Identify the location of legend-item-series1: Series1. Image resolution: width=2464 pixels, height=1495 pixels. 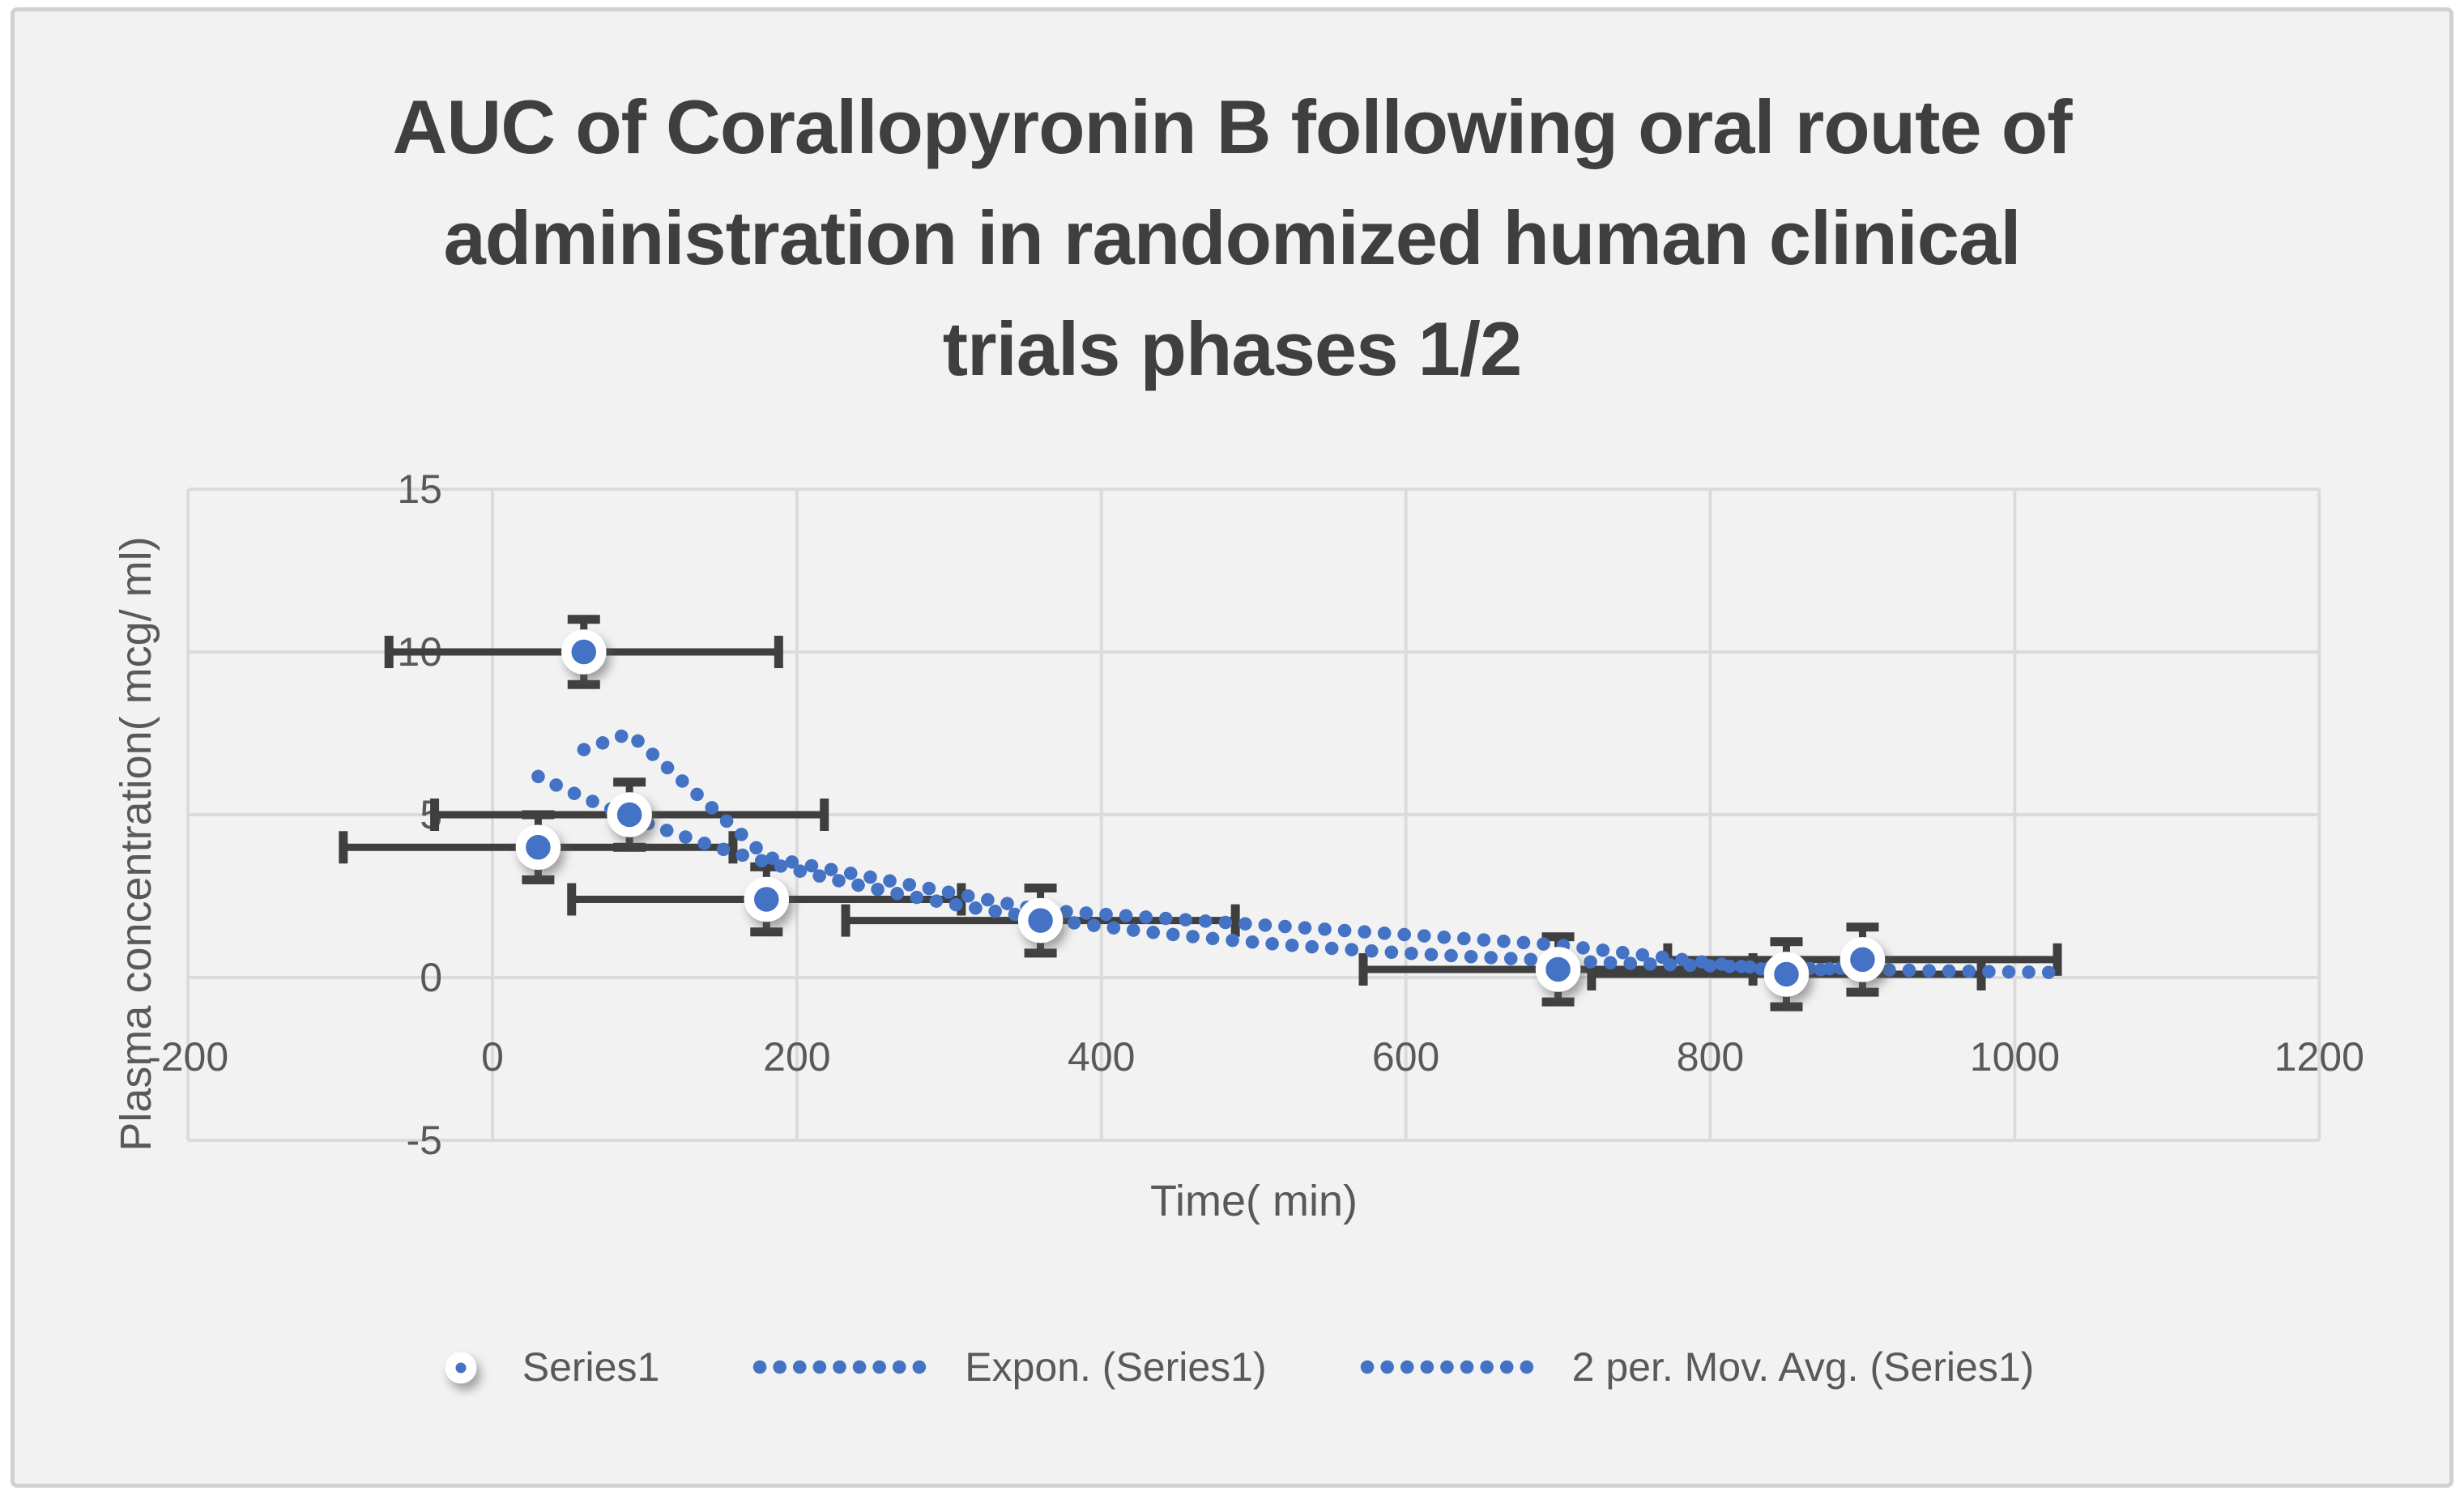
(545, 1367).